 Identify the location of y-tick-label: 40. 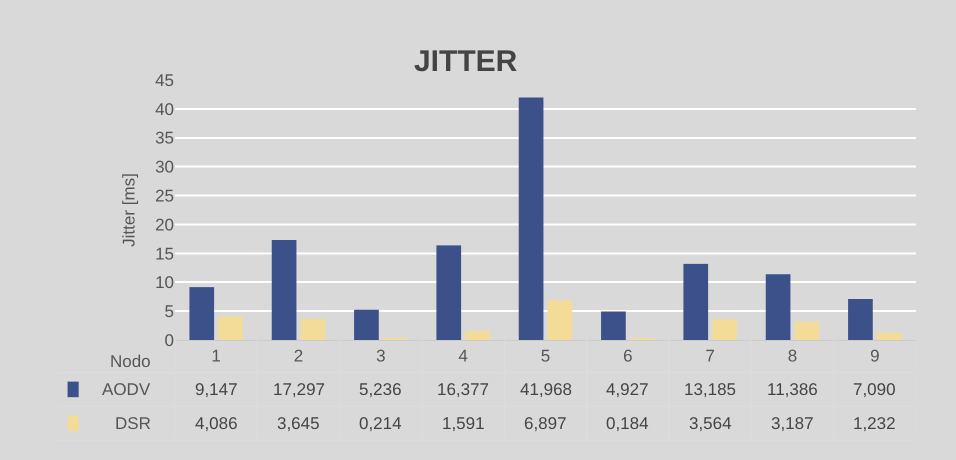
(164, 109).